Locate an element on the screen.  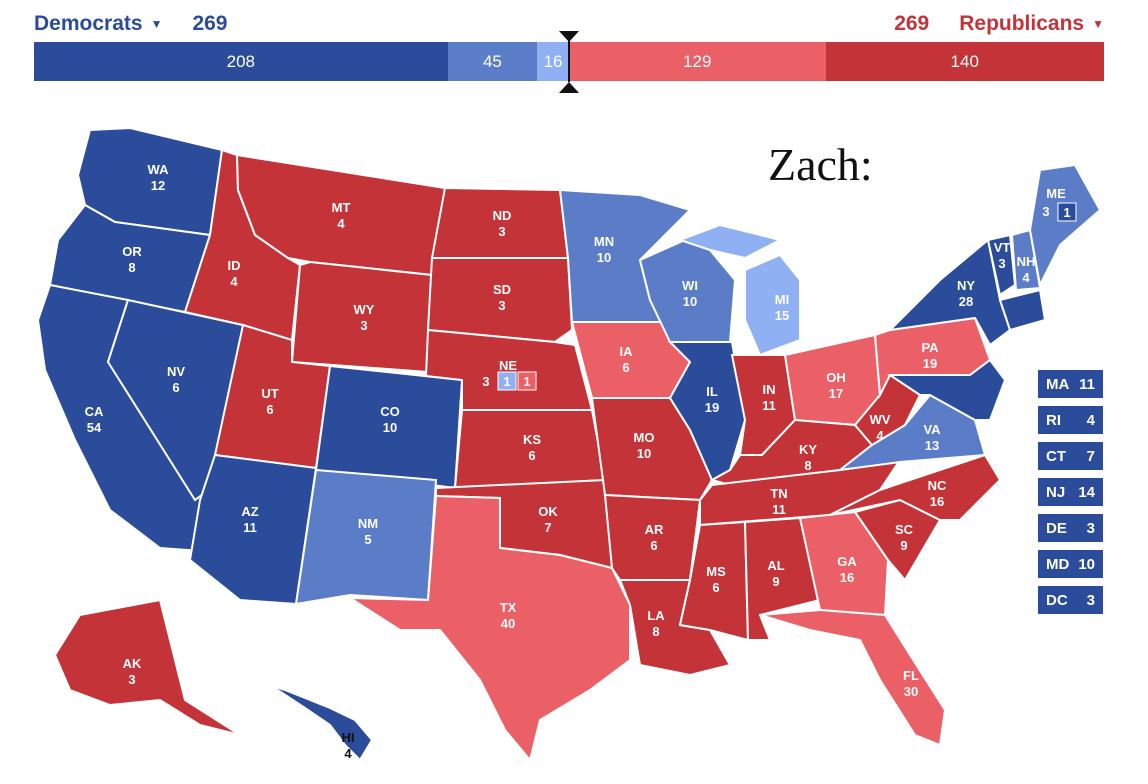
label-ca-ev: 54 is located at coordinates (94, 427).